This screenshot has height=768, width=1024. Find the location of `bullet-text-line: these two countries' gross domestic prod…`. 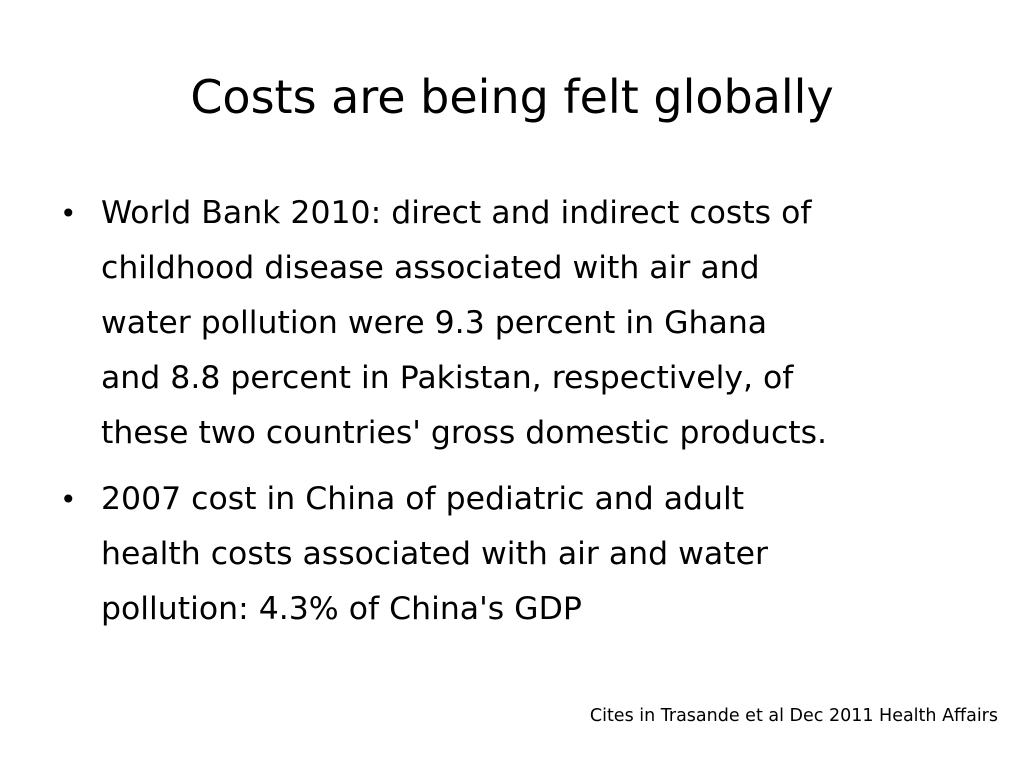

bullet-text-line: these two countries' gross domestic prod… is located at coordinates (464, 433).